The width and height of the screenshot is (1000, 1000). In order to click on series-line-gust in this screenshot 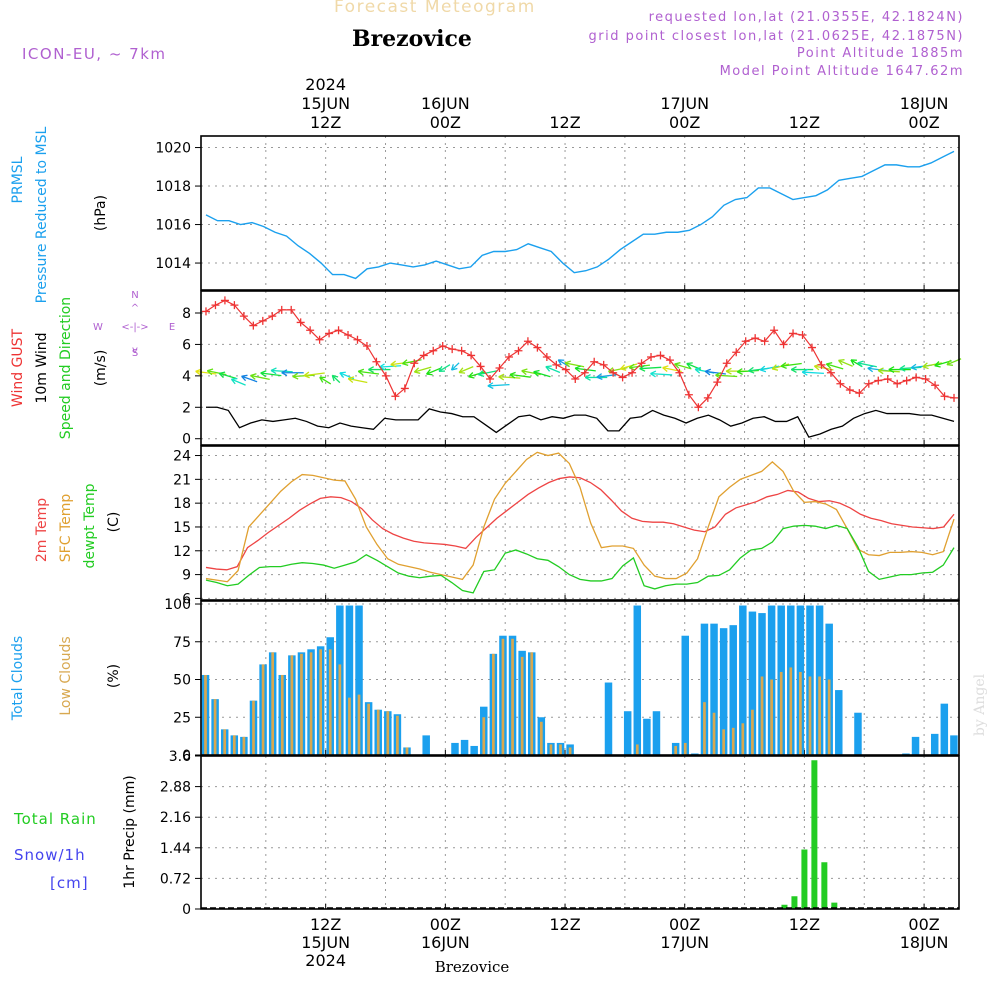, I will do `click(580, 354)`.